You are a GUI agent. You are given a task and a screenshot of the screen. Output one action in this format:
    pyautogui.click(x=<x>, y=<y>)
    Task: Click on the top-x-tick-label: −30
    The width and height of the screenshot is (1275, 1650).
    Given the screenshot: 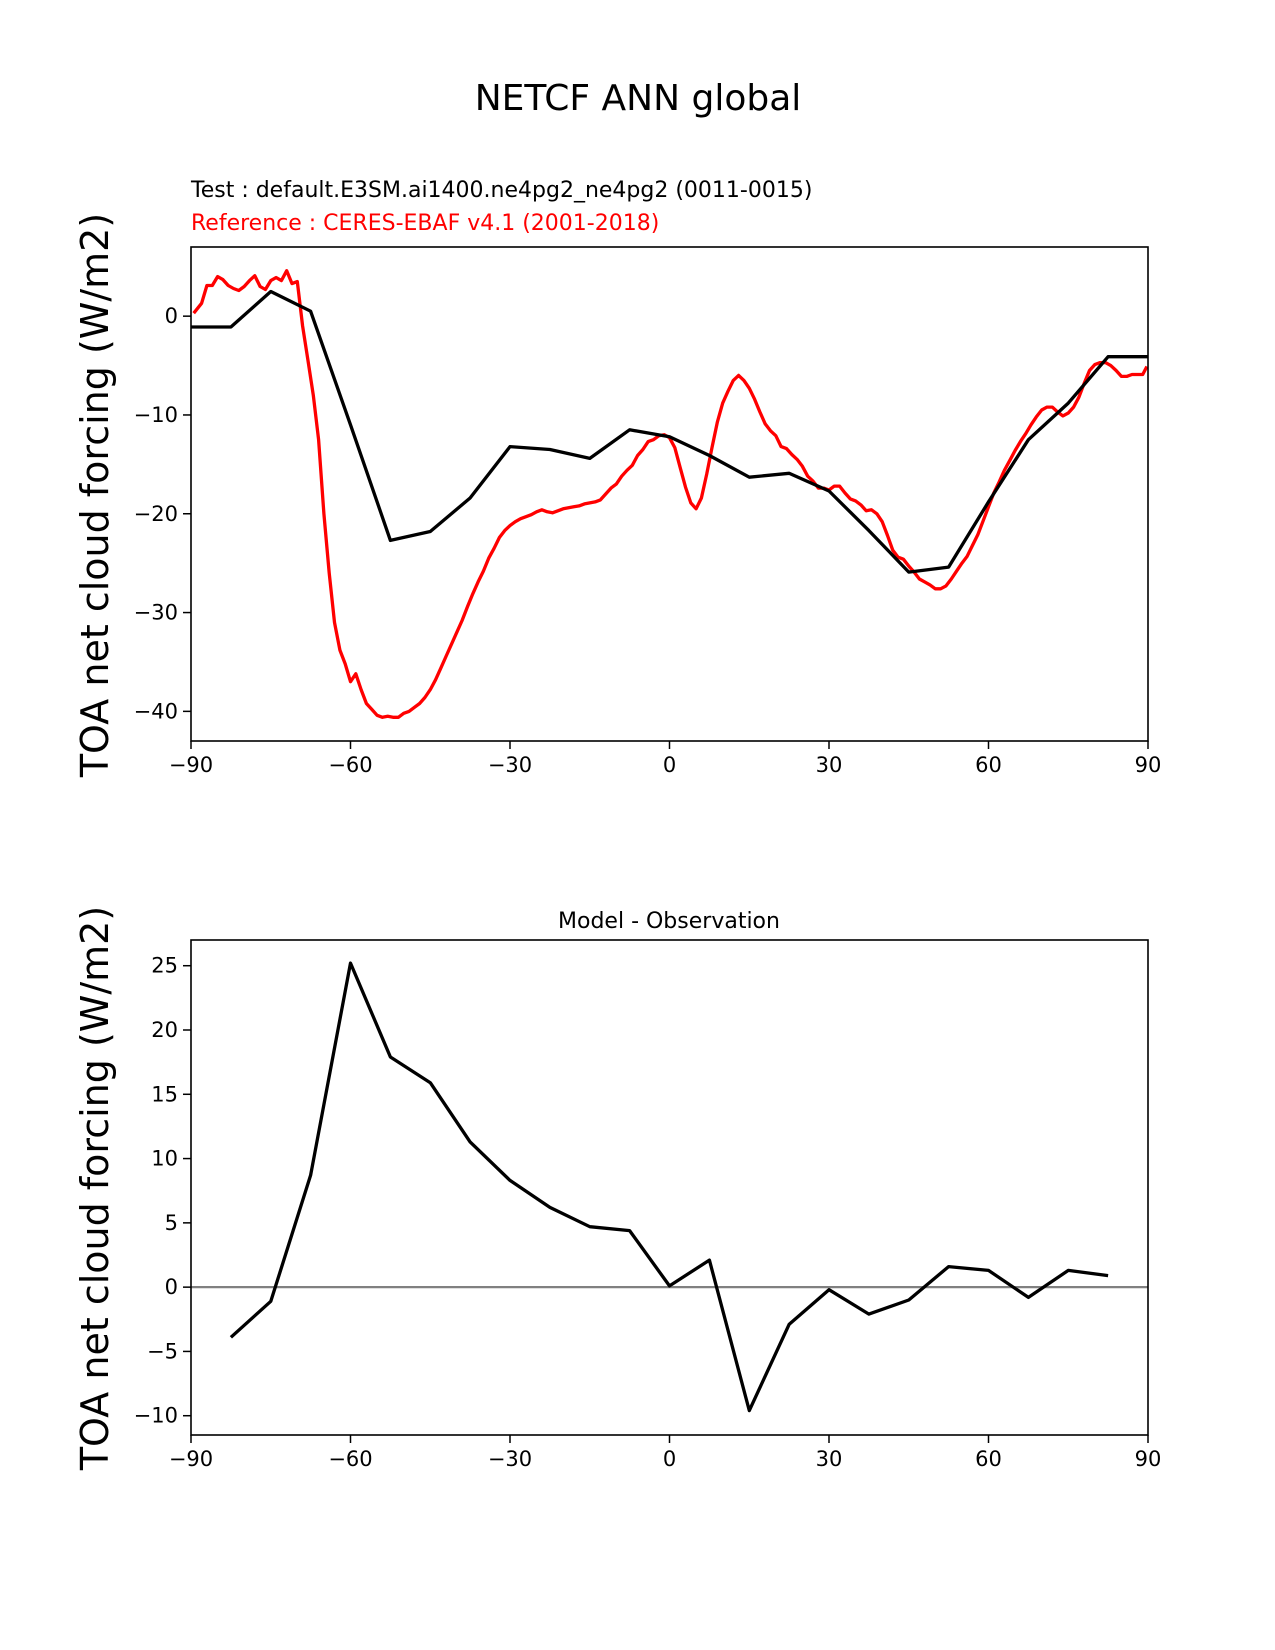 What is the action you would take?
    pyautogui.click(x=510, y=765)
    